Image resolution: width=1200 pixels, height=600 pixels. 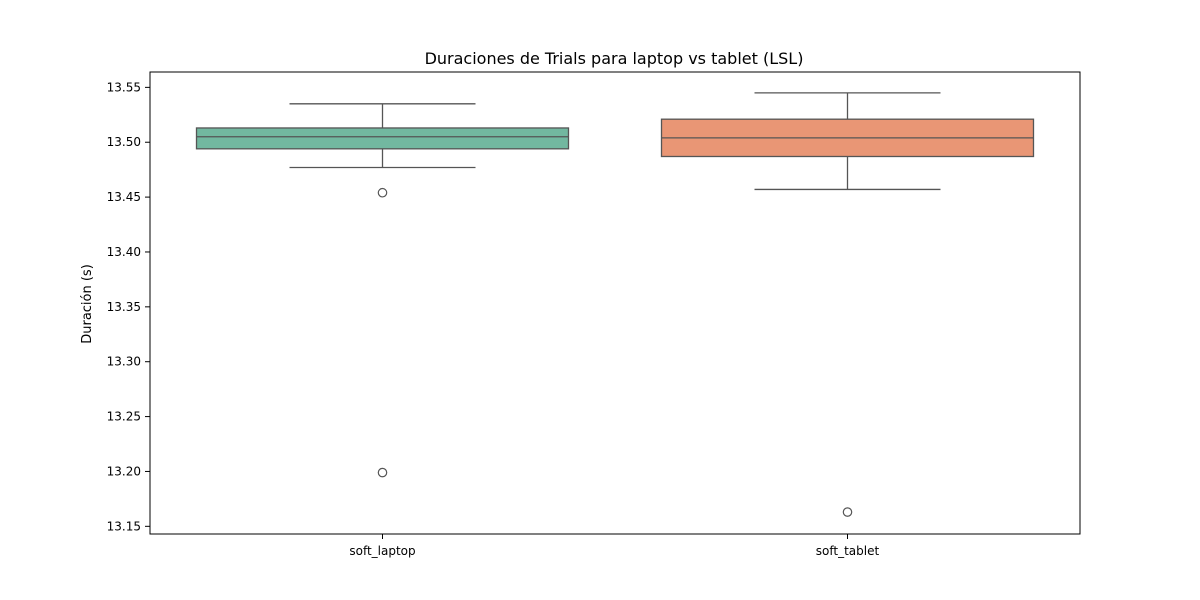 I want to click on y-tick-label: 13.55, so click(x=124, y=87).